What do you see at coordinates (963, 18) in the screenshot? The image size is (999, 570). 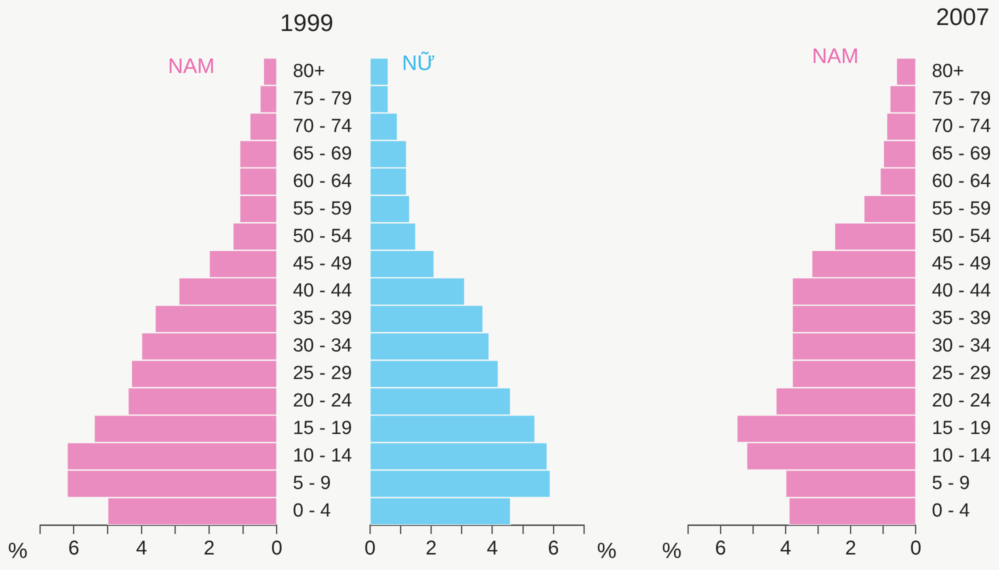 I see `chart-title: 2007` at bounding box center [963, 18].